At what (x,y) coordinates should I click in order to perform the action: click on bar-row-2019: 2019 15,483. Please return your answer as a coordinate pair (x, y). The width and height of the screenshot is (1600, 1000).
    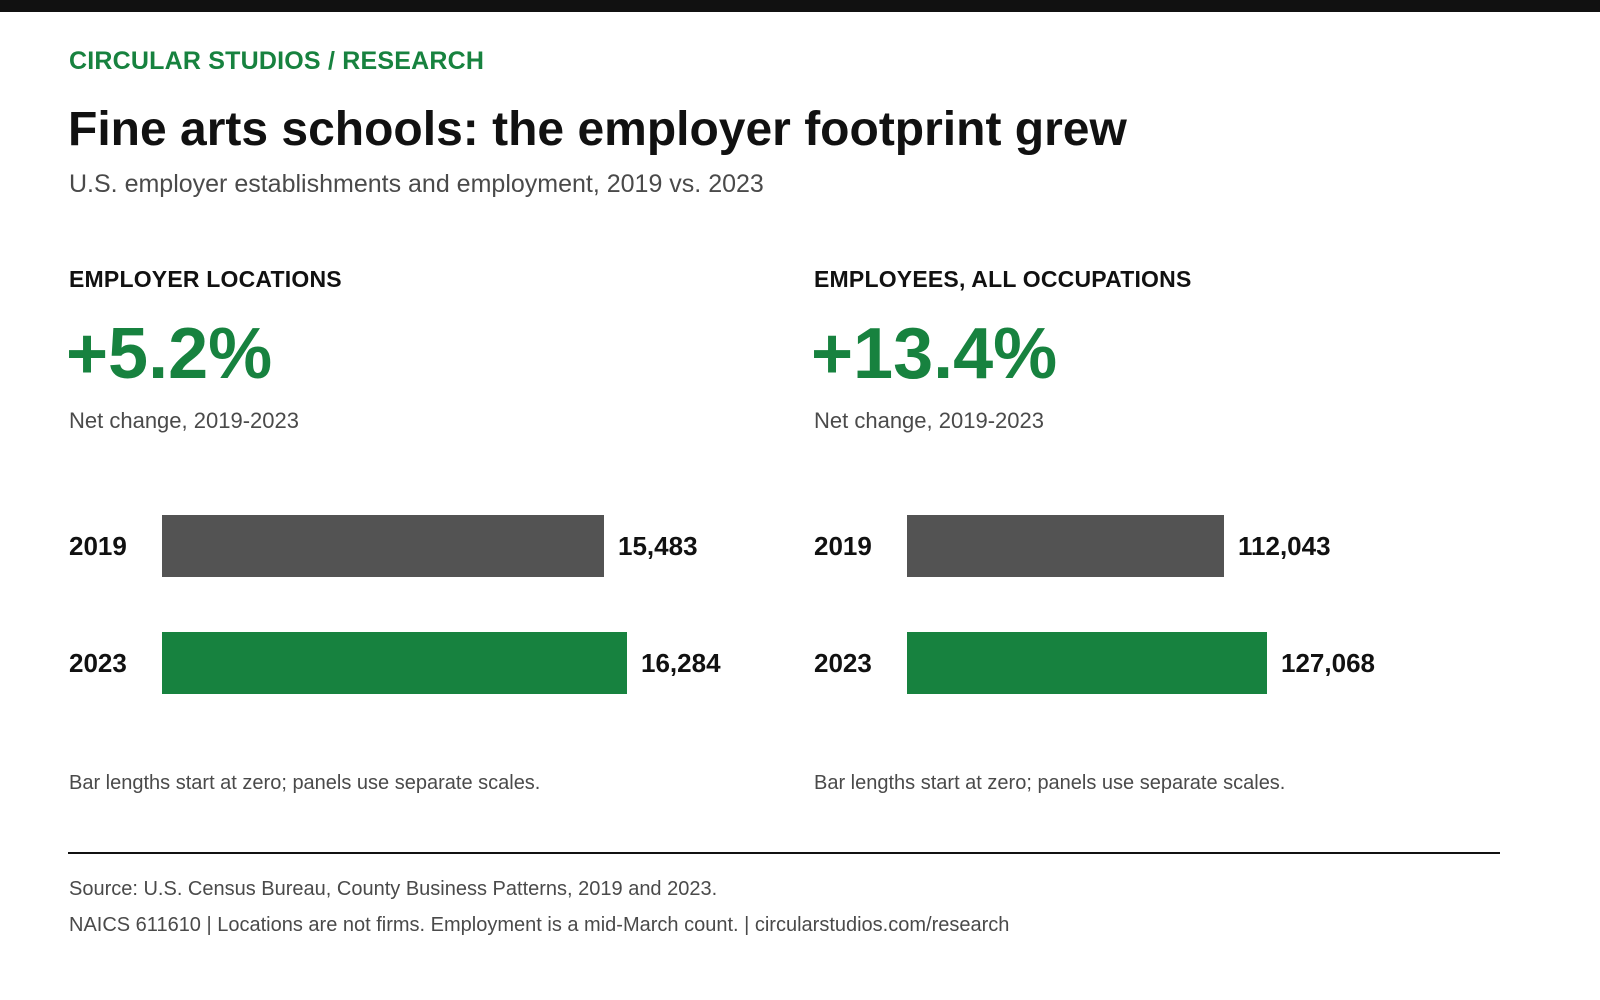
    Looking at the image, I should click on (419, 546).